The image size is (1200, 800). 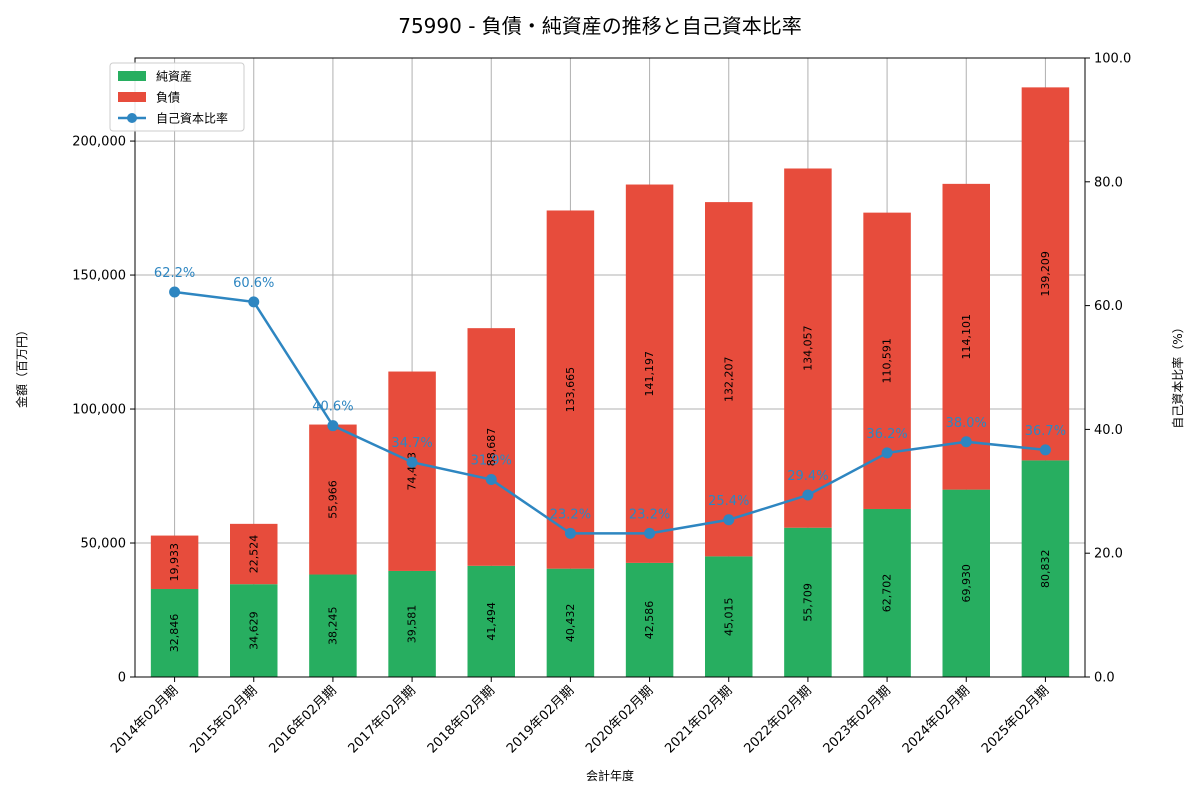 I want to click on ratio-label: 62.2%, so click(x=174, y=273).